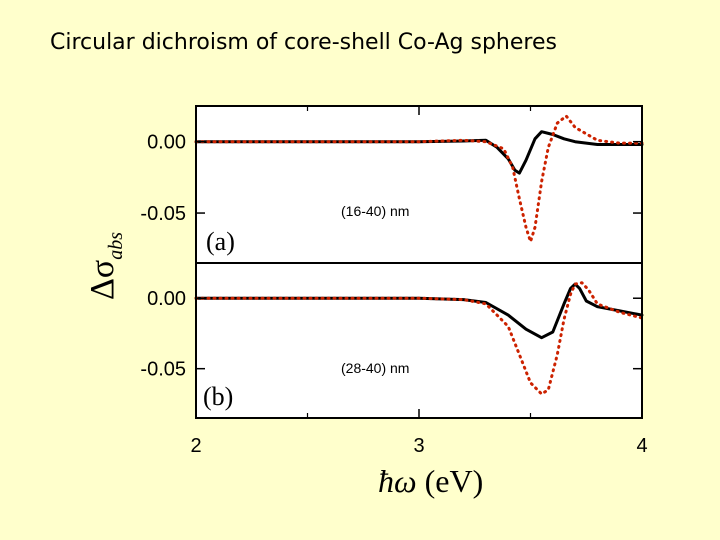 This screenshot has height=540, width=720. What do you see at coordinates (375, 368) in the screenshot?
I see `panel-b-annotation: (28-40) nm` at bounding box center [375, 368].